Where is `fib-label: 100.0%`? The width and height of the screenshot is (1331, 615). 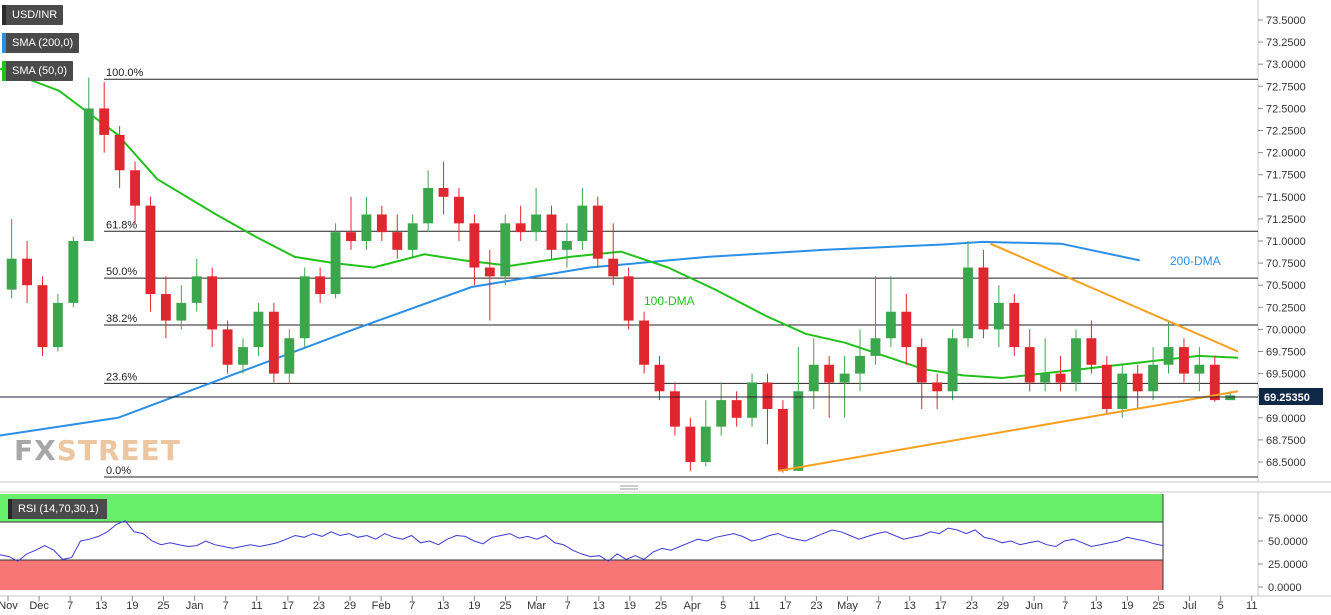 fib-label: 100.0% is located at coordinates (125, 73).